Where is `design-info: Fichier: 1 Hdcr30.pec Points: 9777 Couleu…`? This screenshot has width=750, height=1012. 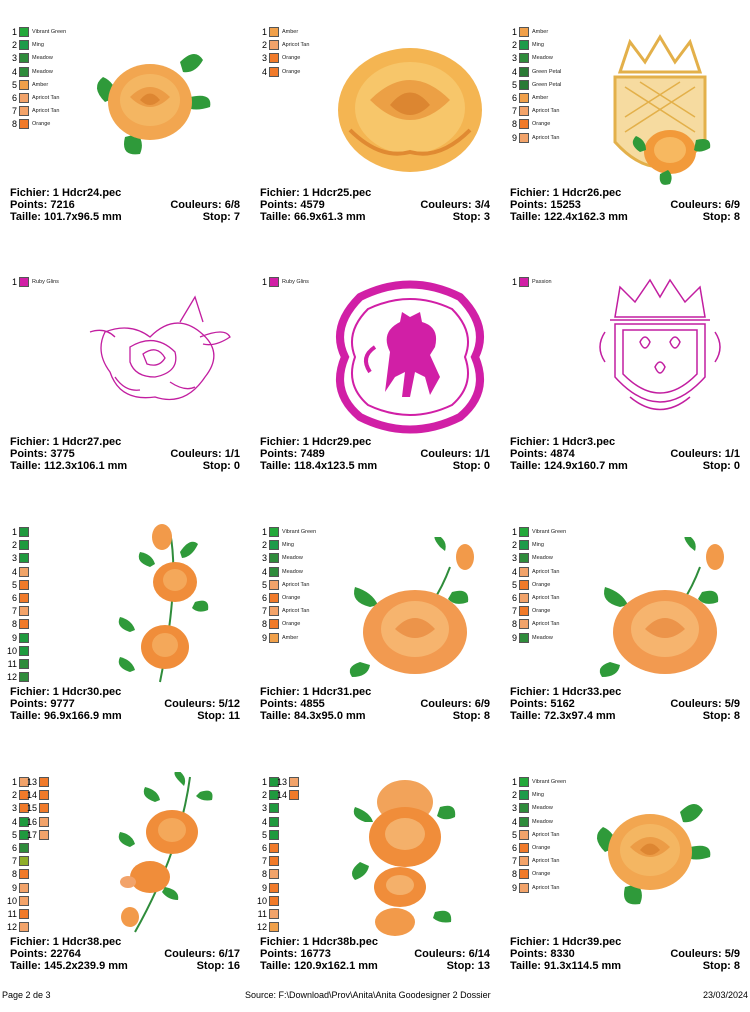 design-info: Fichier: 1 Hdcr30.pec Points: 9777 Couleu… is located at coordinates (125, 704).